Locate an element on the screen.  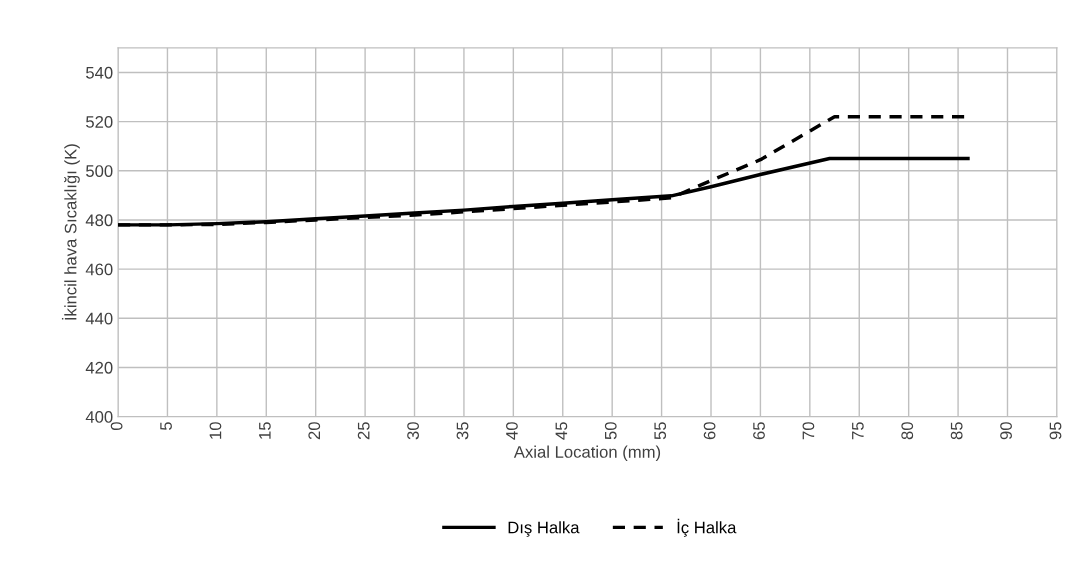
y-tick-label: 420 is located at coordinates (99, 367).